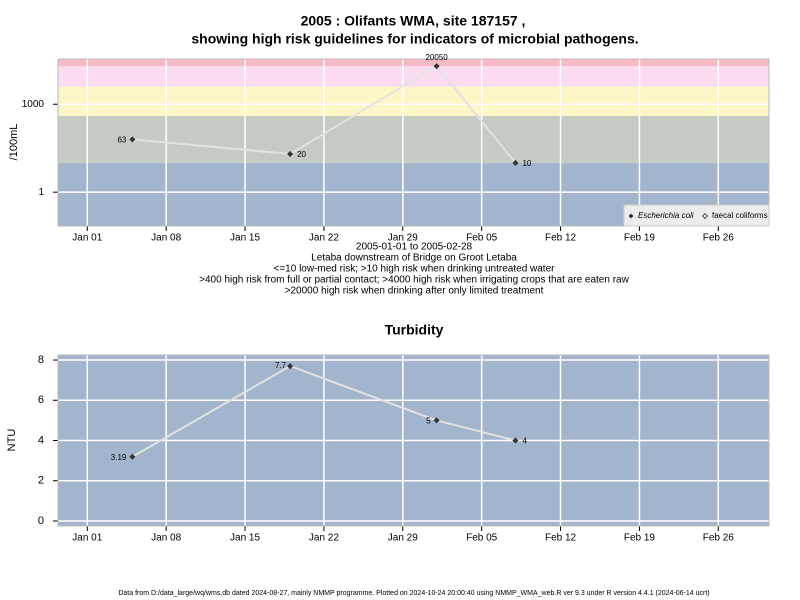 This screenshot has height=600, width=800. I want to click on y-tick-label: 0, so click(41, 521).